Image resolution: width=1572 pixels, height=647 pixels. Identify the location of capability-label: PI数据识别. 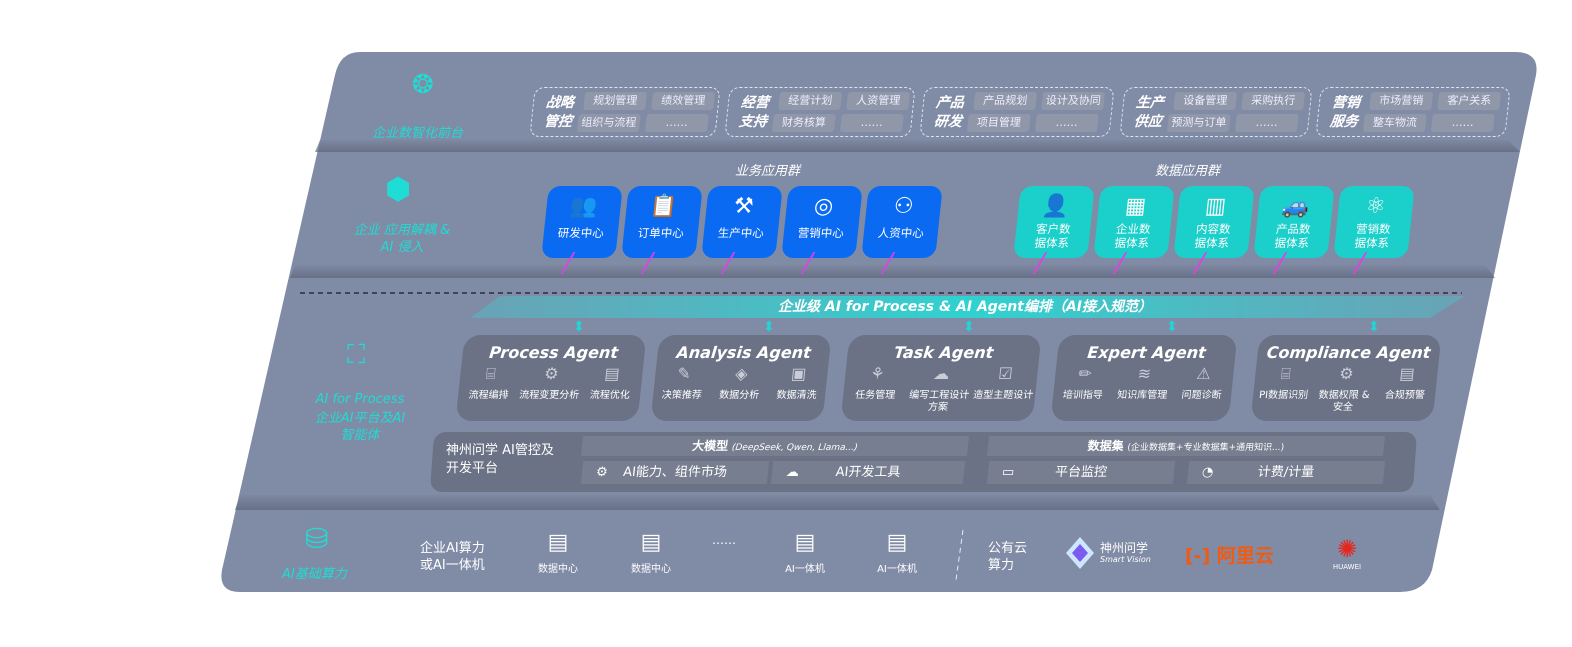
(1283, 395).